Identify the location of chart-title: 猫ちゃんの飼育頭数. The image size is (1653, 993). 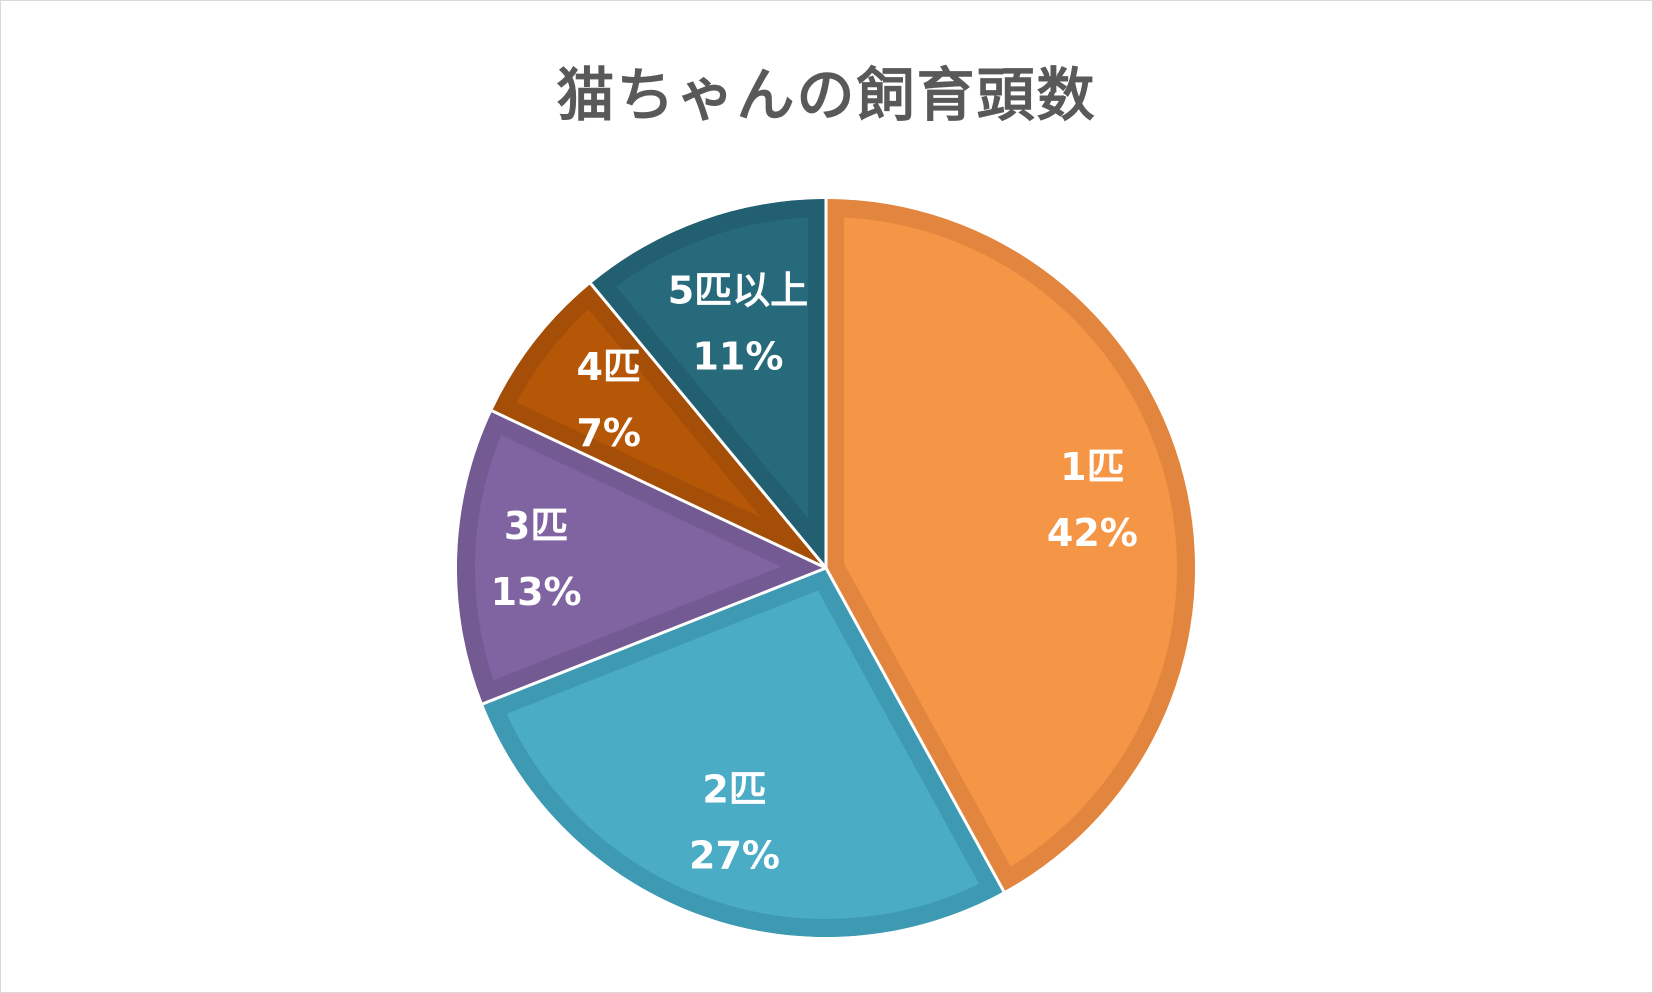
(826, 95).